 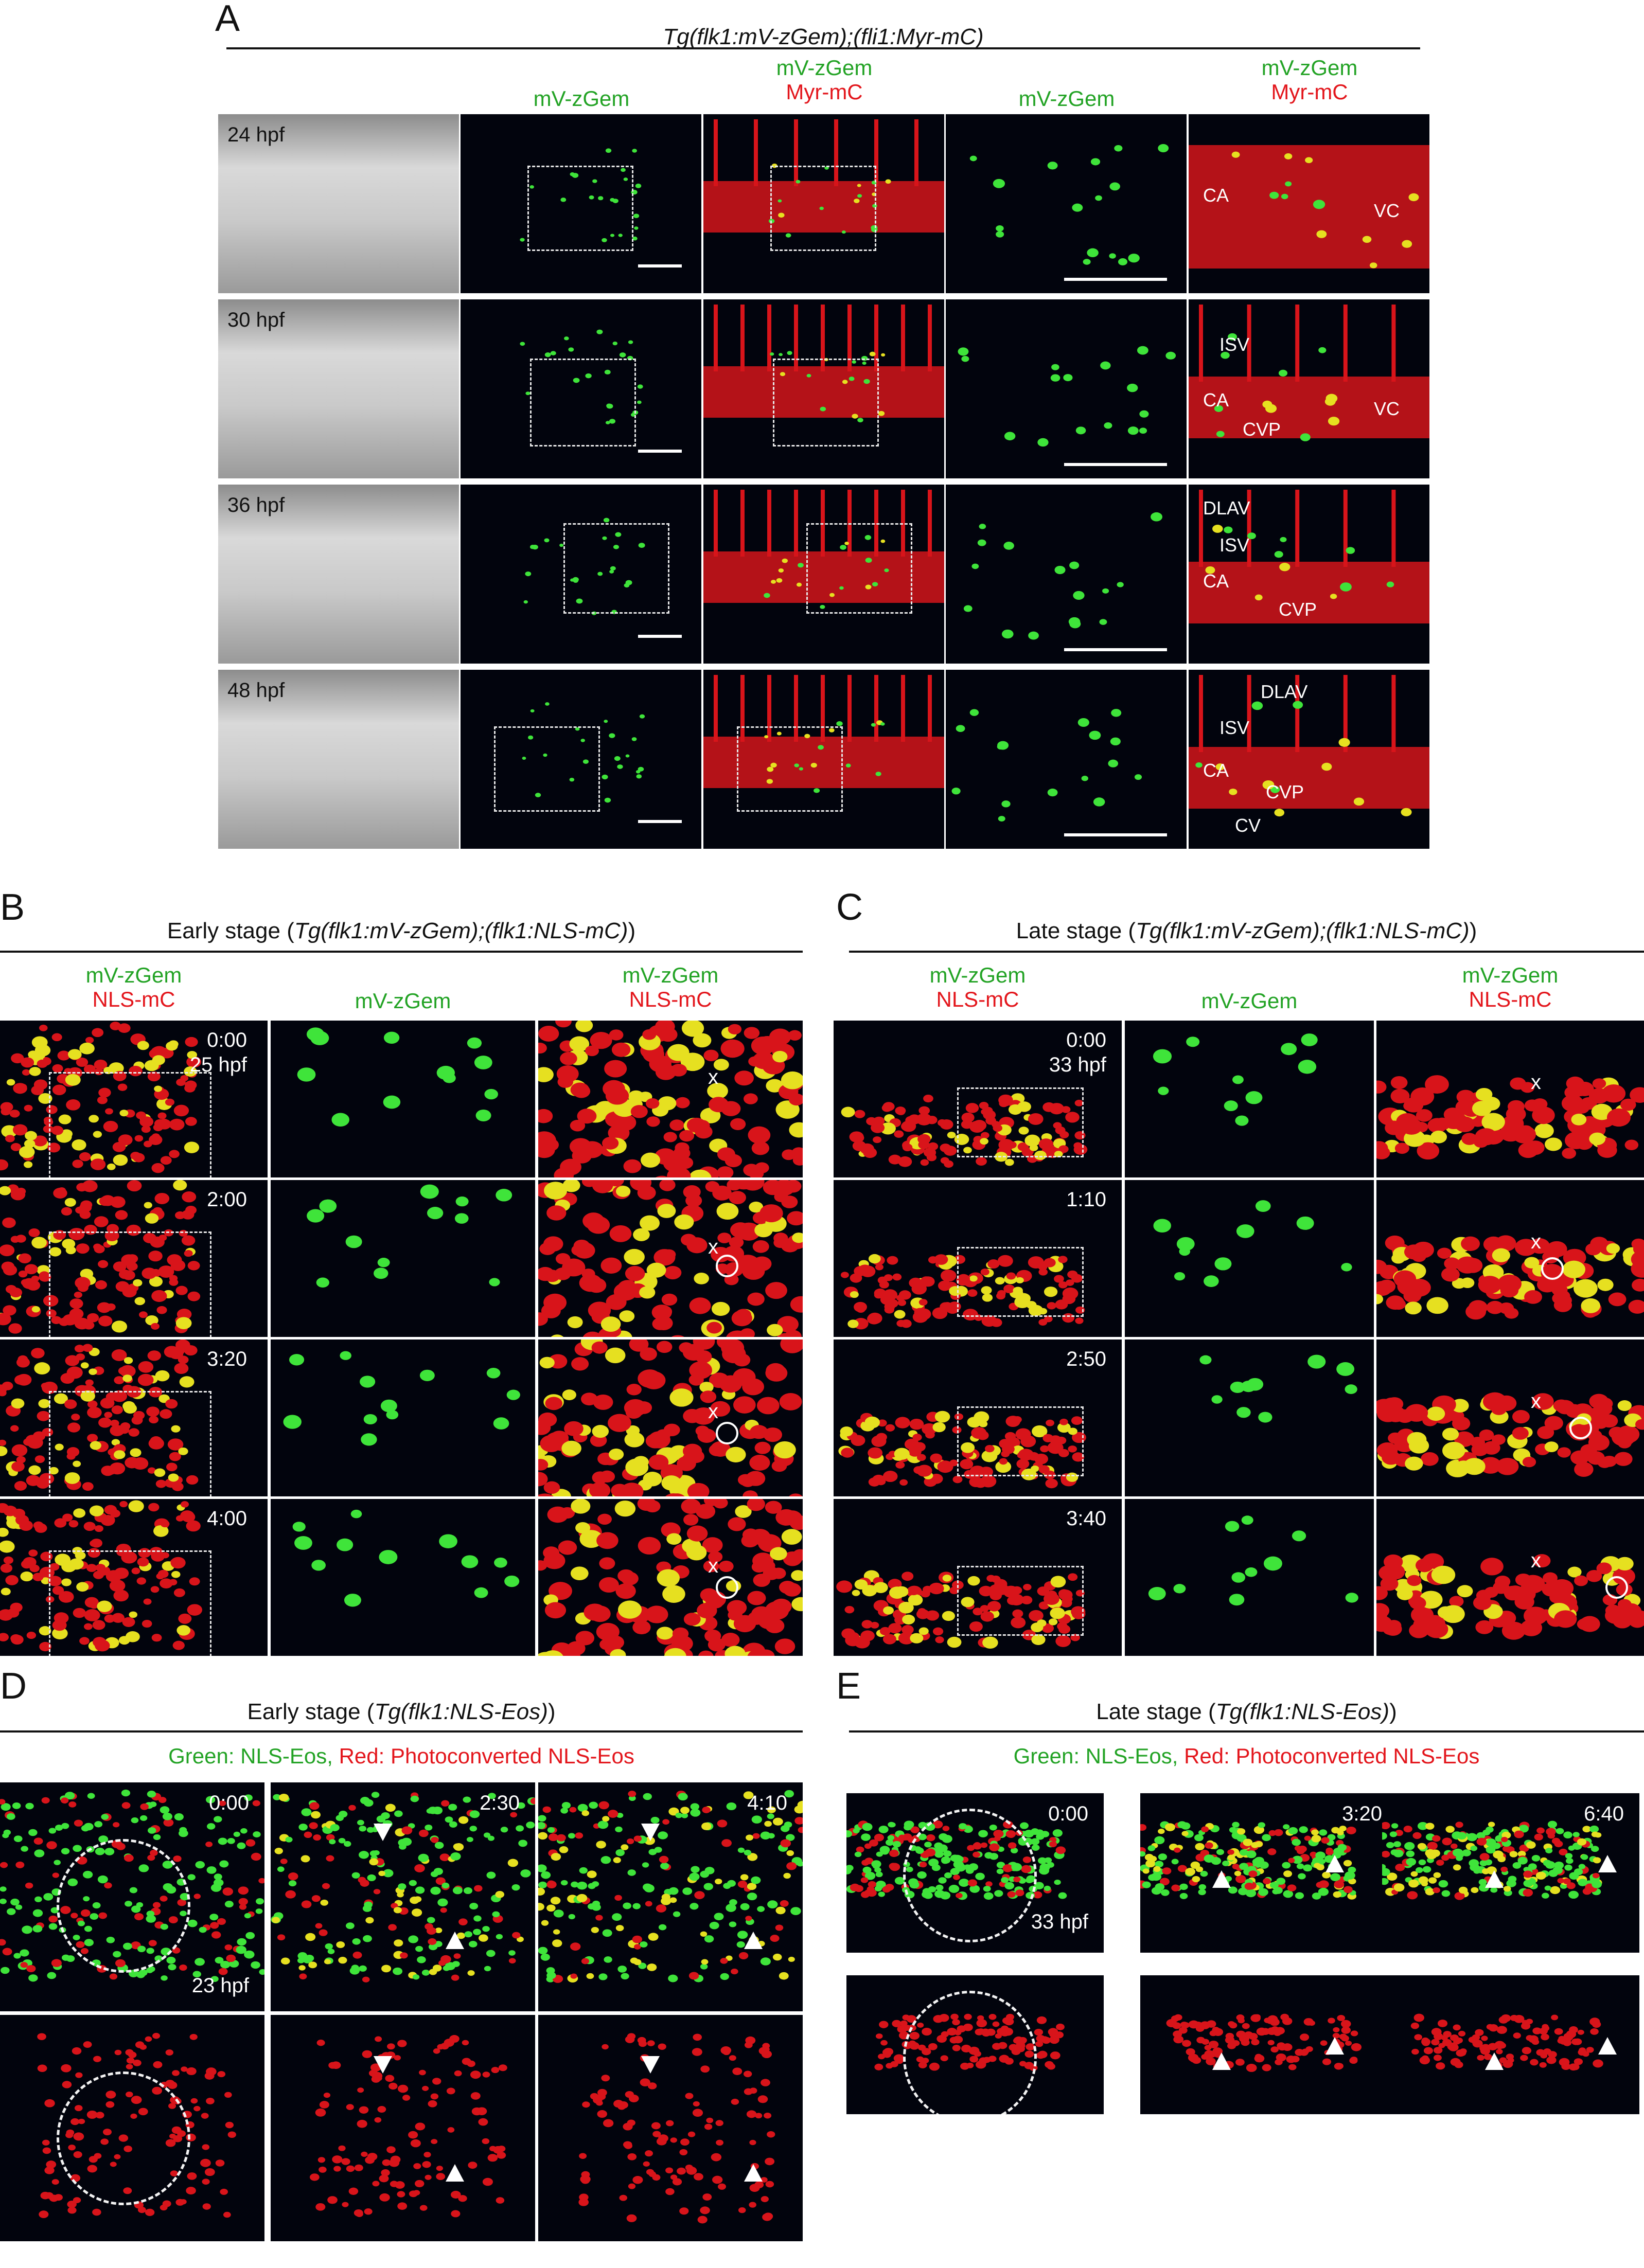 I want to click on time-label: 0:00, so click(x=227, y=1040).